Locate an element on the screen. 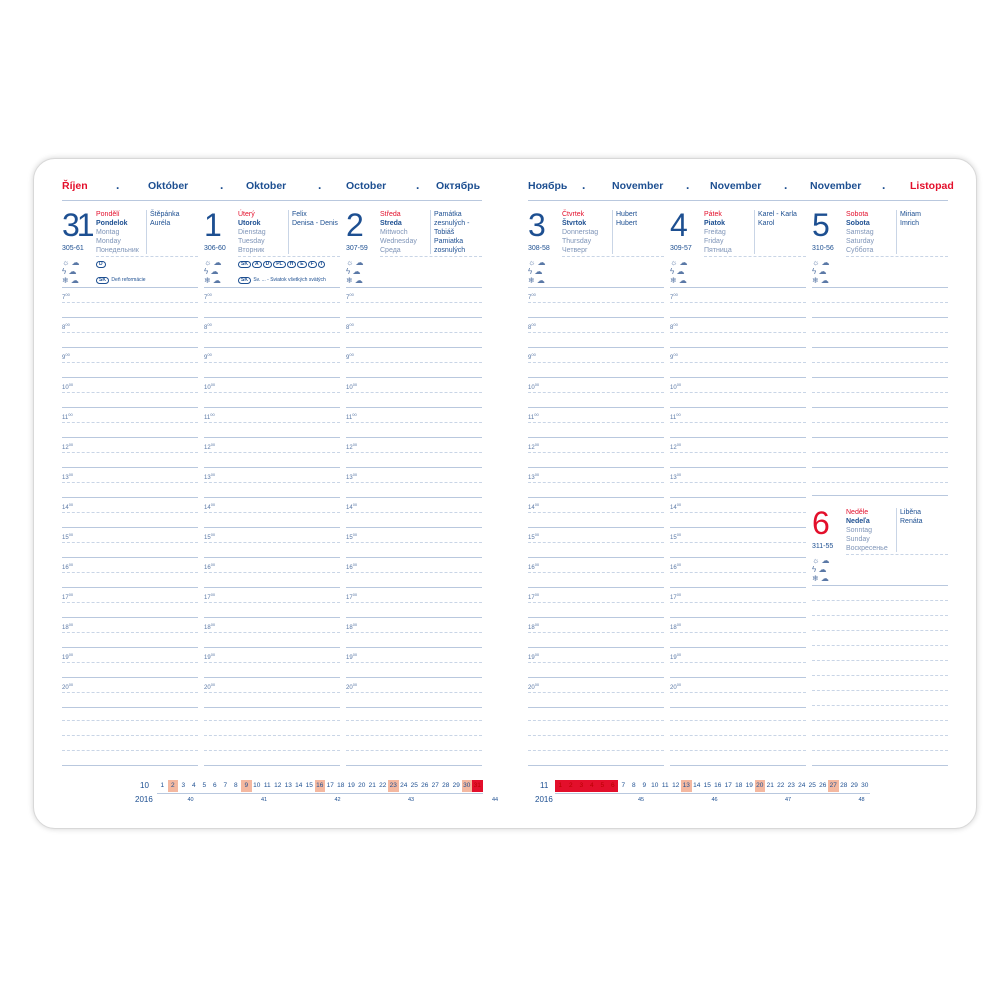 The width and height of the screenshot is (1000, 1000). day-name: Pátek is located at coordinates (713, 214).